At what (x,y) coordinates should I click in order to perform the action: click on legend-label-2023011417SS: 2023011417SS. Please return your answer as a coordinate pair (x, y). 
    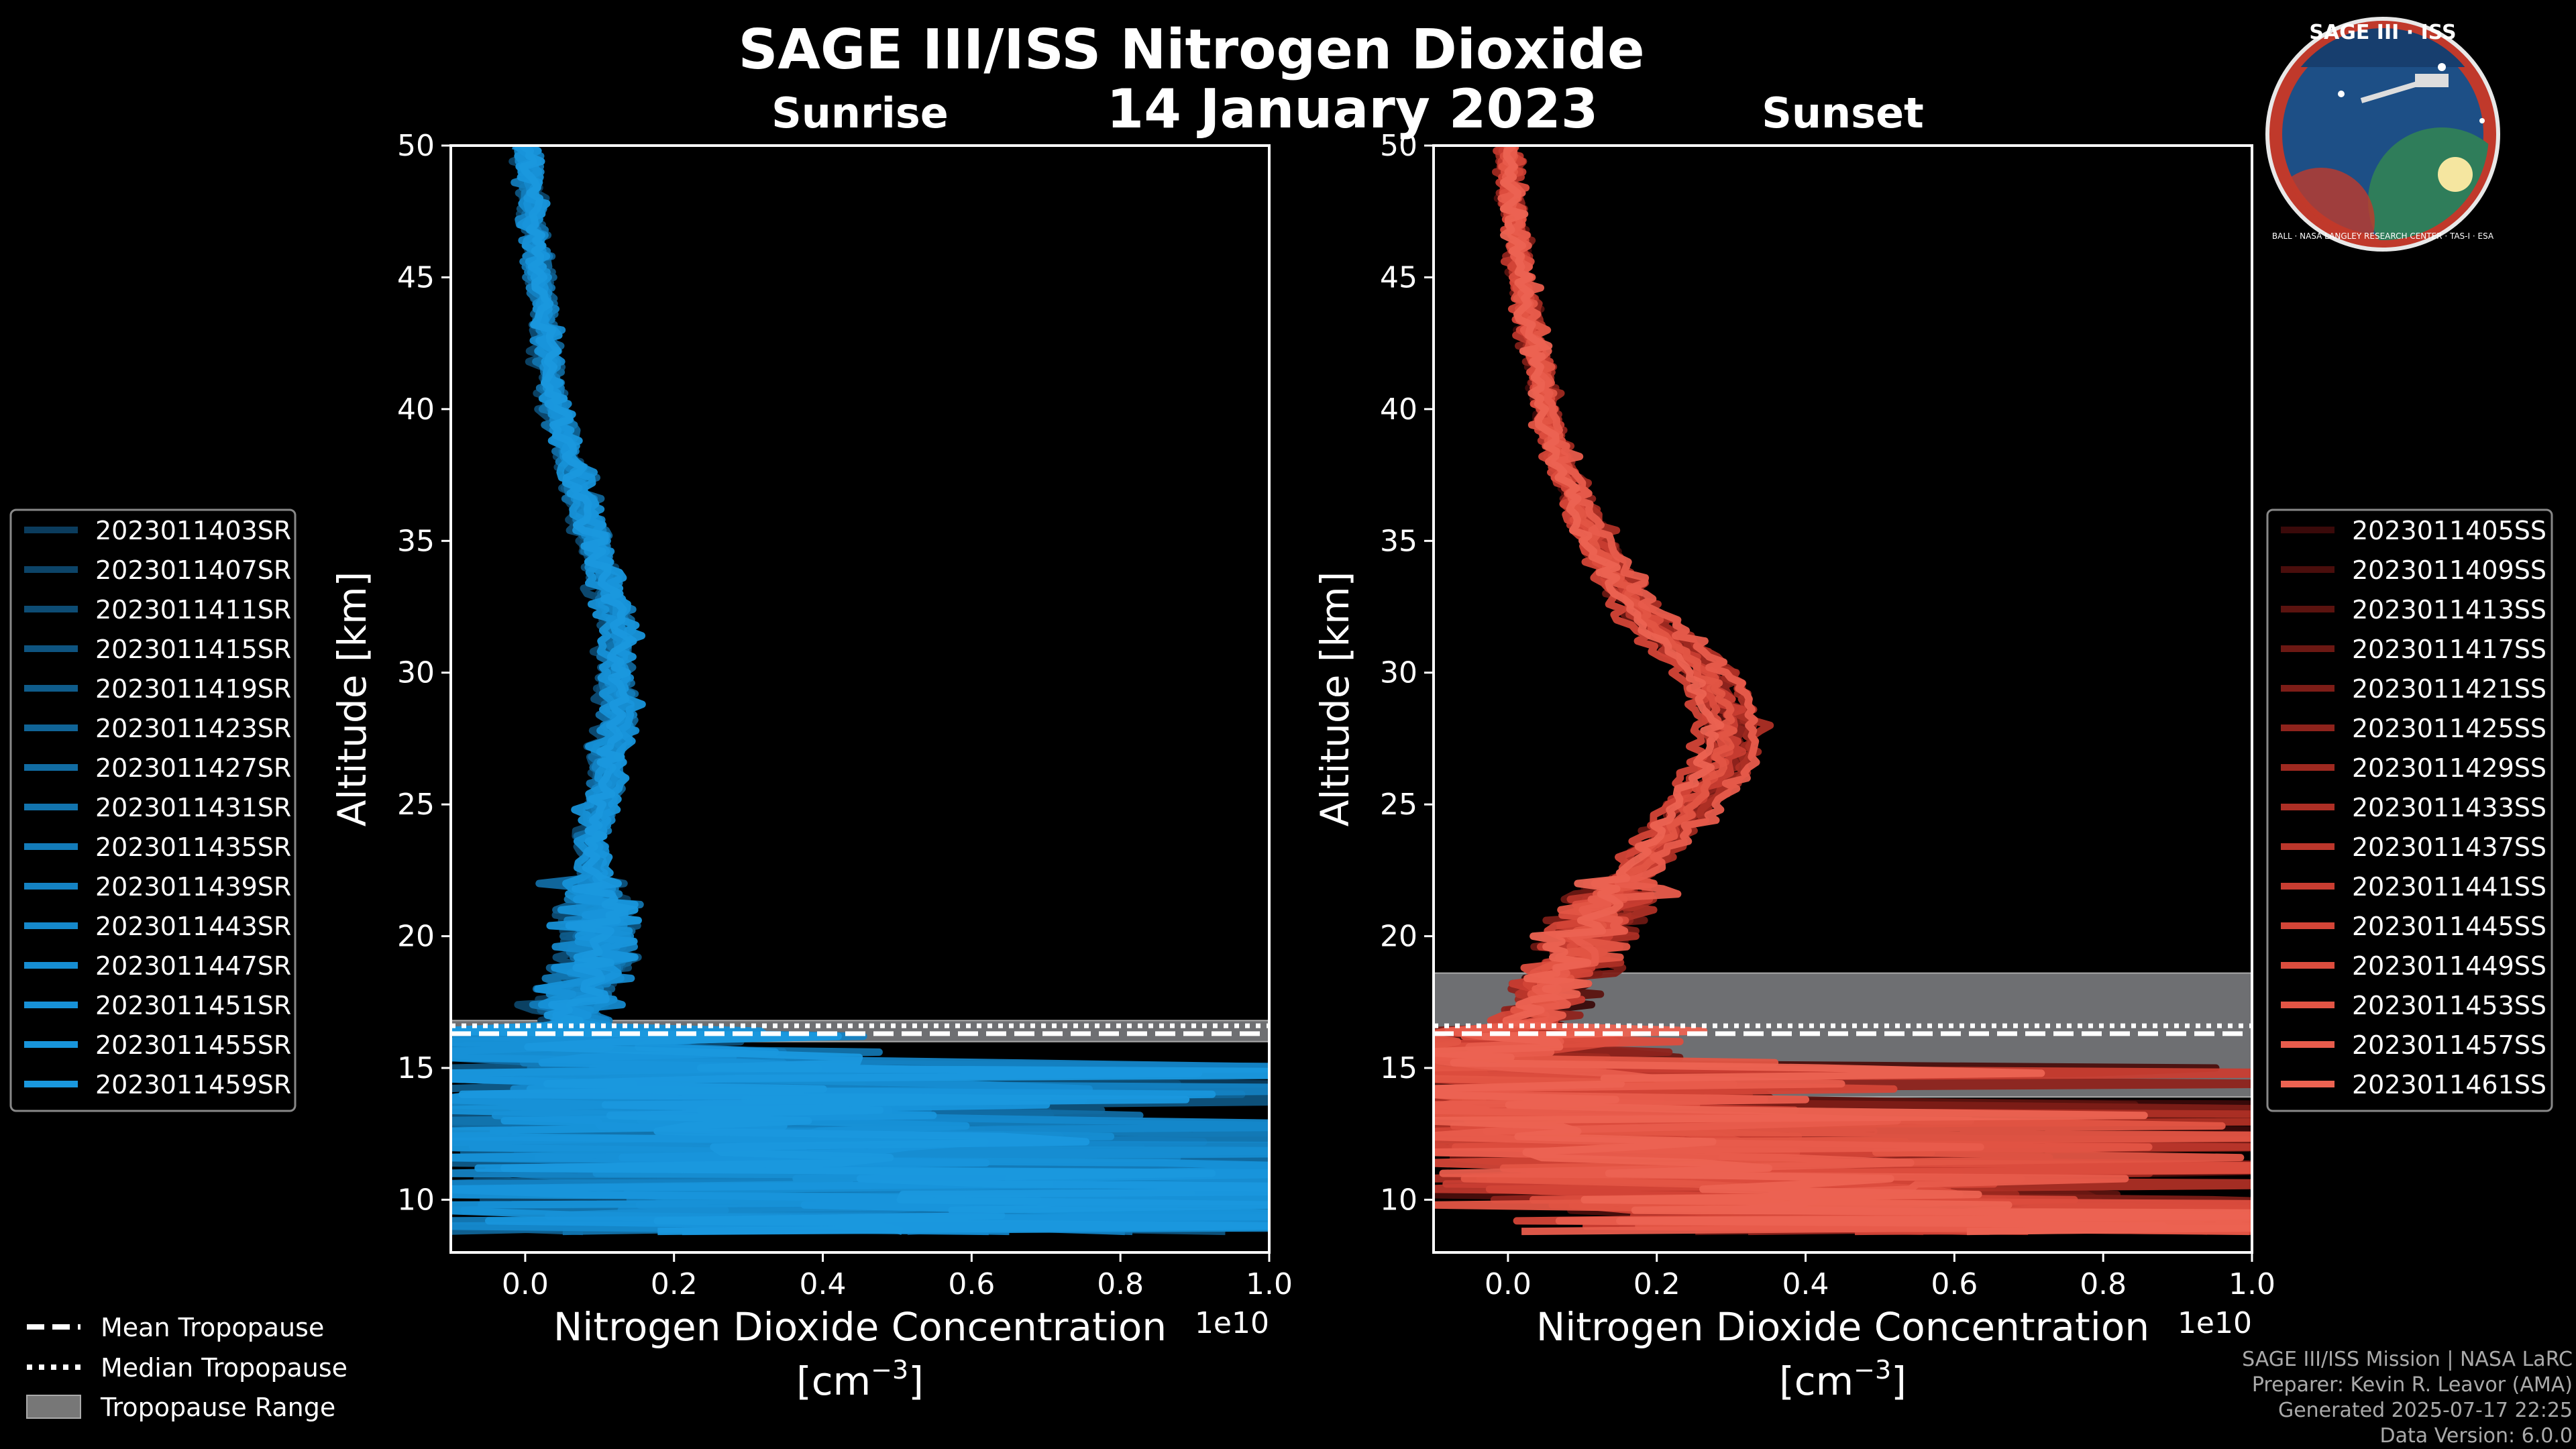
    Looking at the image, I should click on (2449, 649).